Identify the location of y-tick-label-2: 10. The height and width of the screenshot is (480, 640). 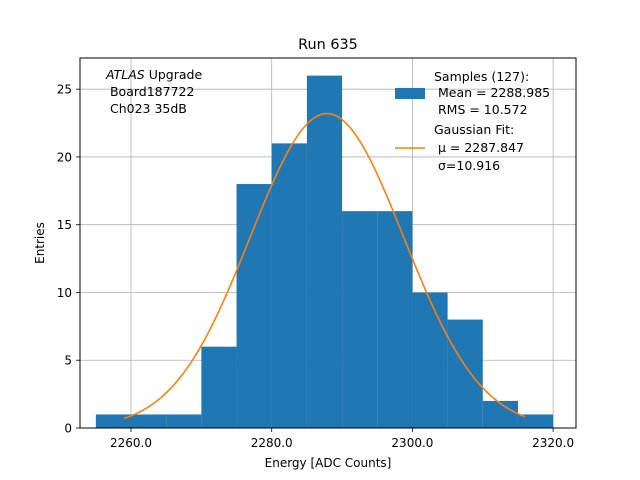
(64, 293).